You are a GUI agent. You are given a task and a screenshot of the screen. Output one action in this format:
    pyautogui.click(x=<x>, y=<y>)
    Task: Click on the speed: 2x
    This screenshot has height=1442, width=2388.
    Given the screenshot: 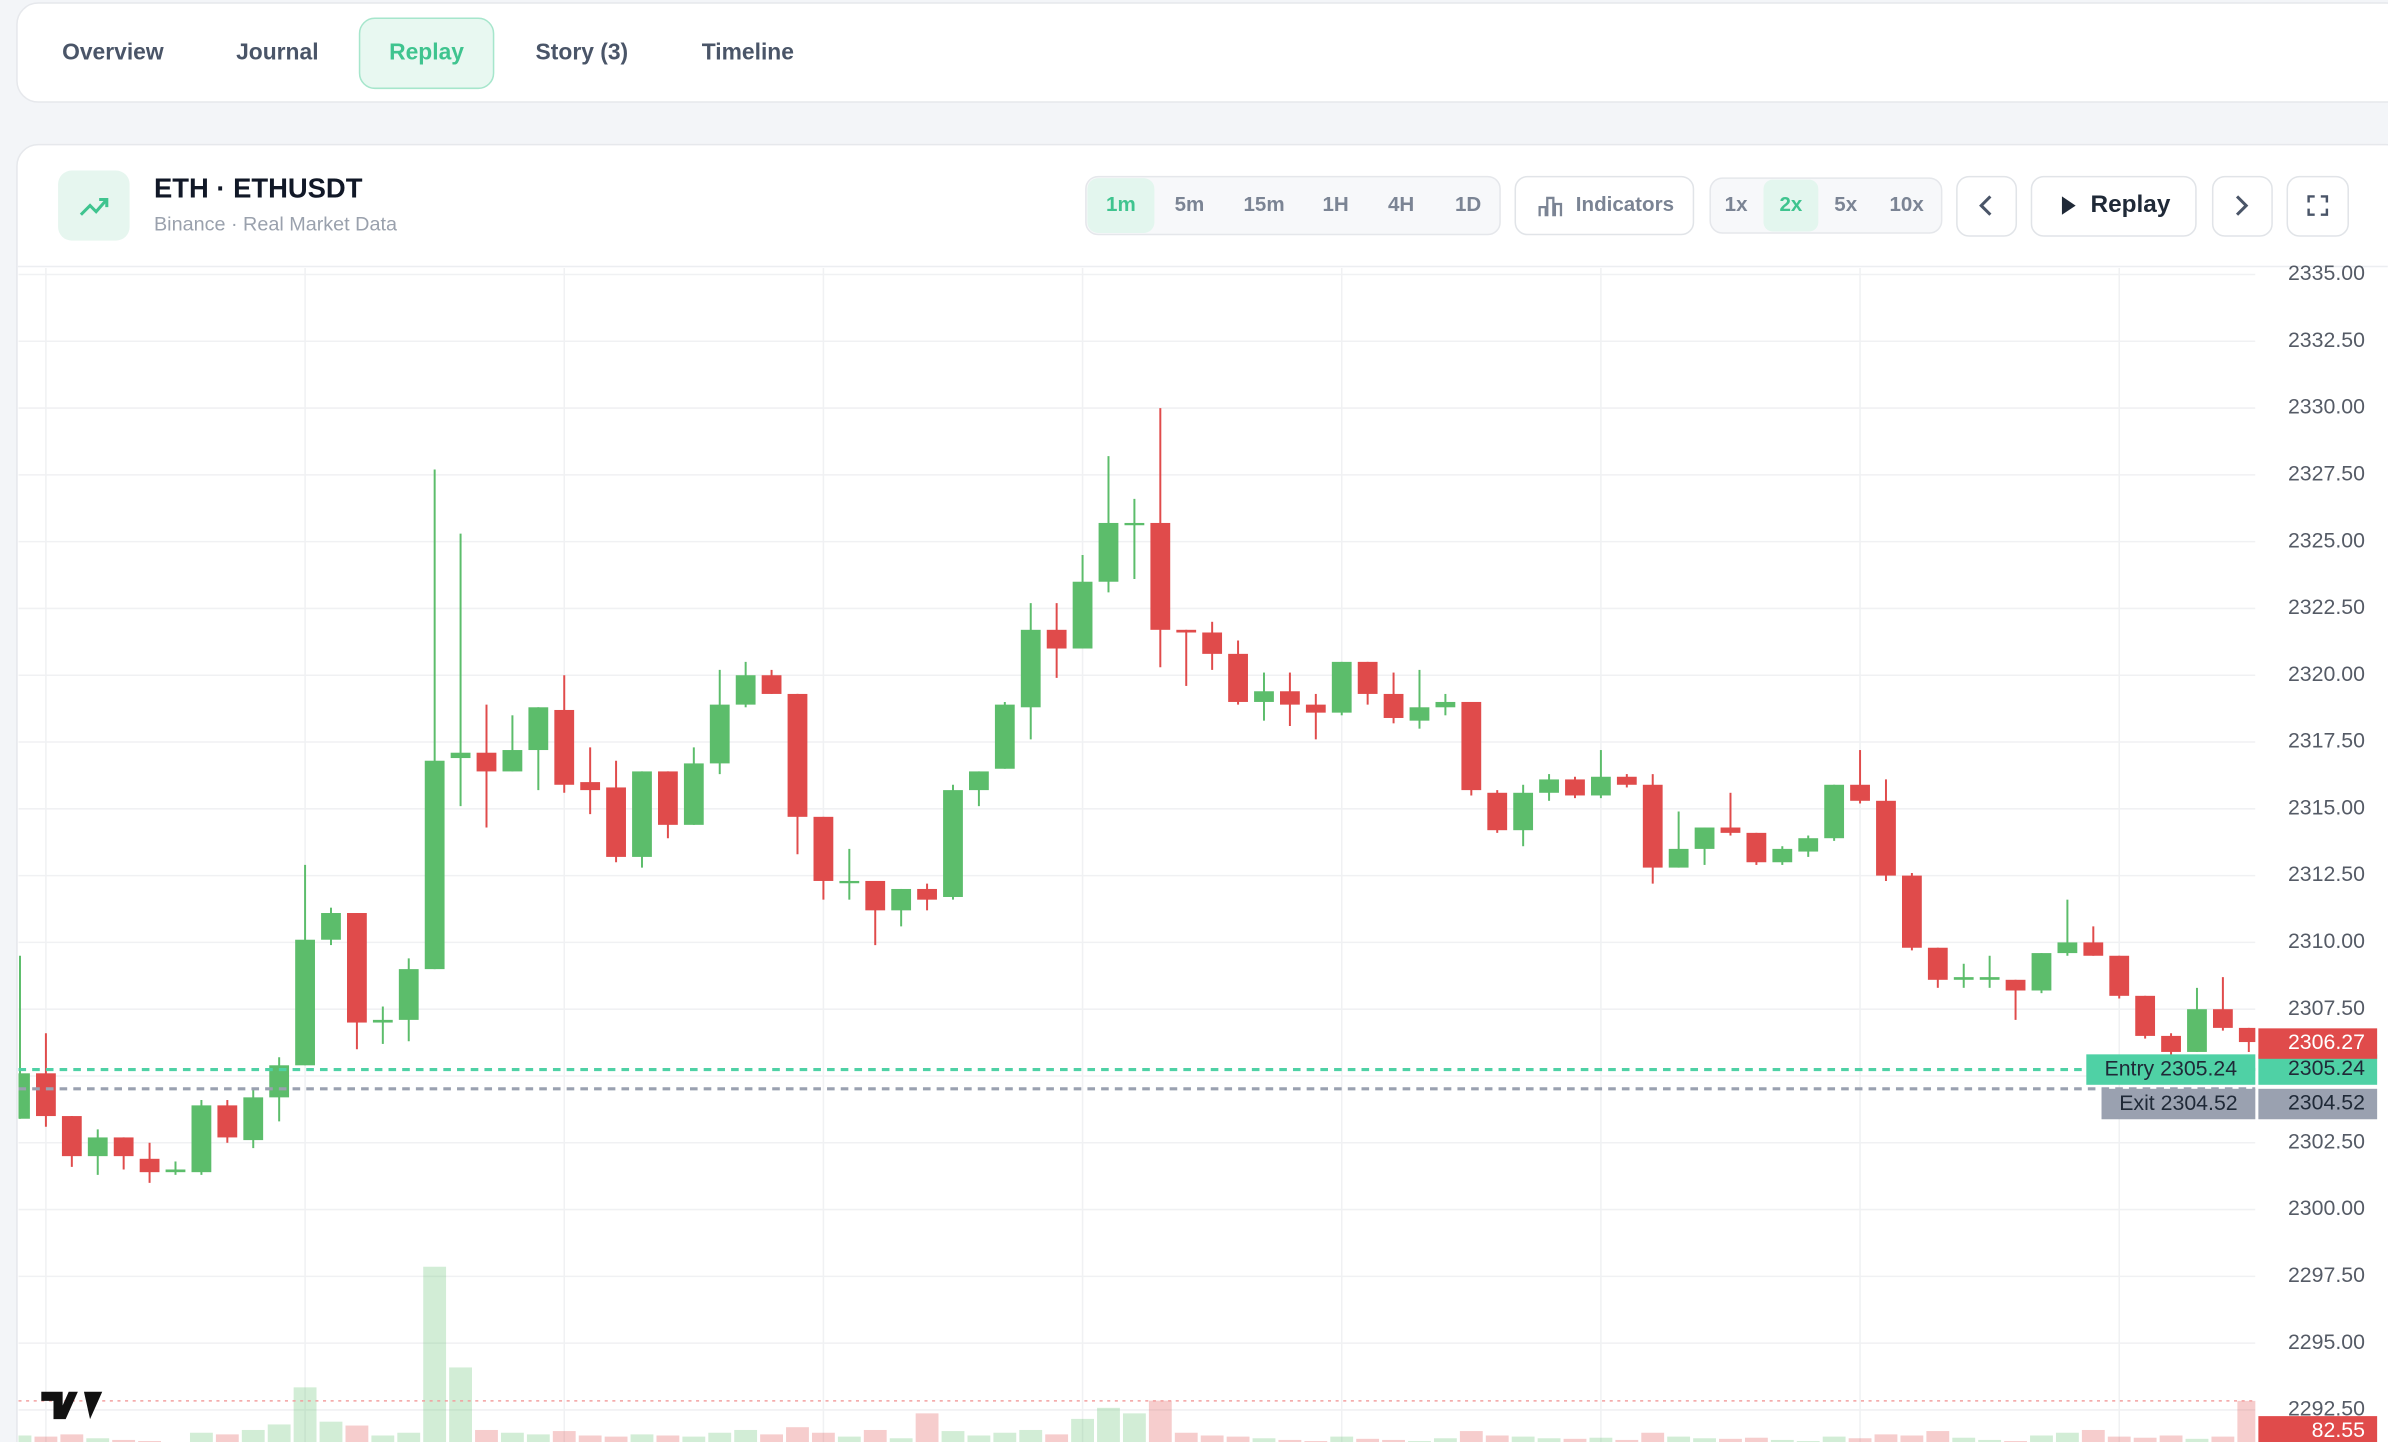 What is the action you would take?
    pyautogui.click(x=1790, y=204)
    